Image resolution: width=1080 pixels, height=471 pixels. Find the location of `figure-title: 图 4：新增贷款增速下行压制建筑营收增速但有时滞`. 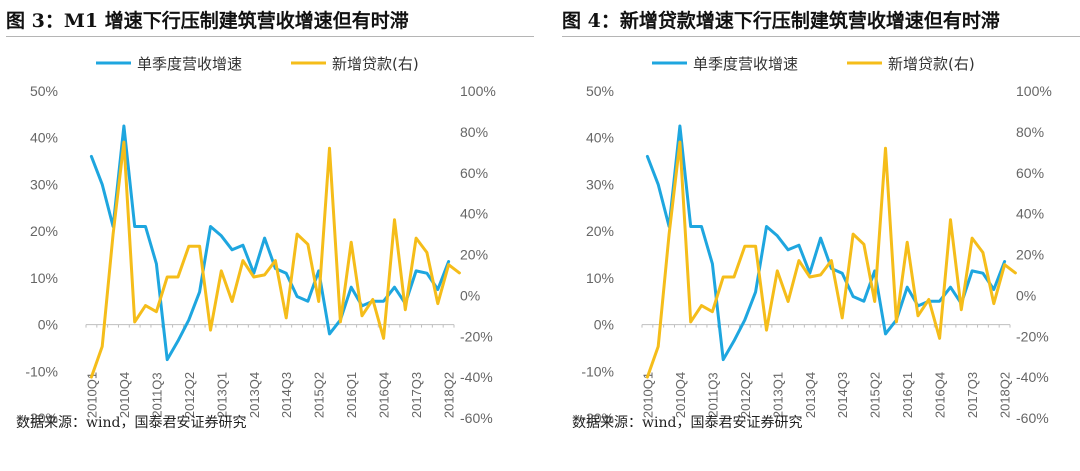

figure-title: 图 4：新增贷款增速下行压制建筑营收增速但有时滞 is located at coordinates (781, 21).